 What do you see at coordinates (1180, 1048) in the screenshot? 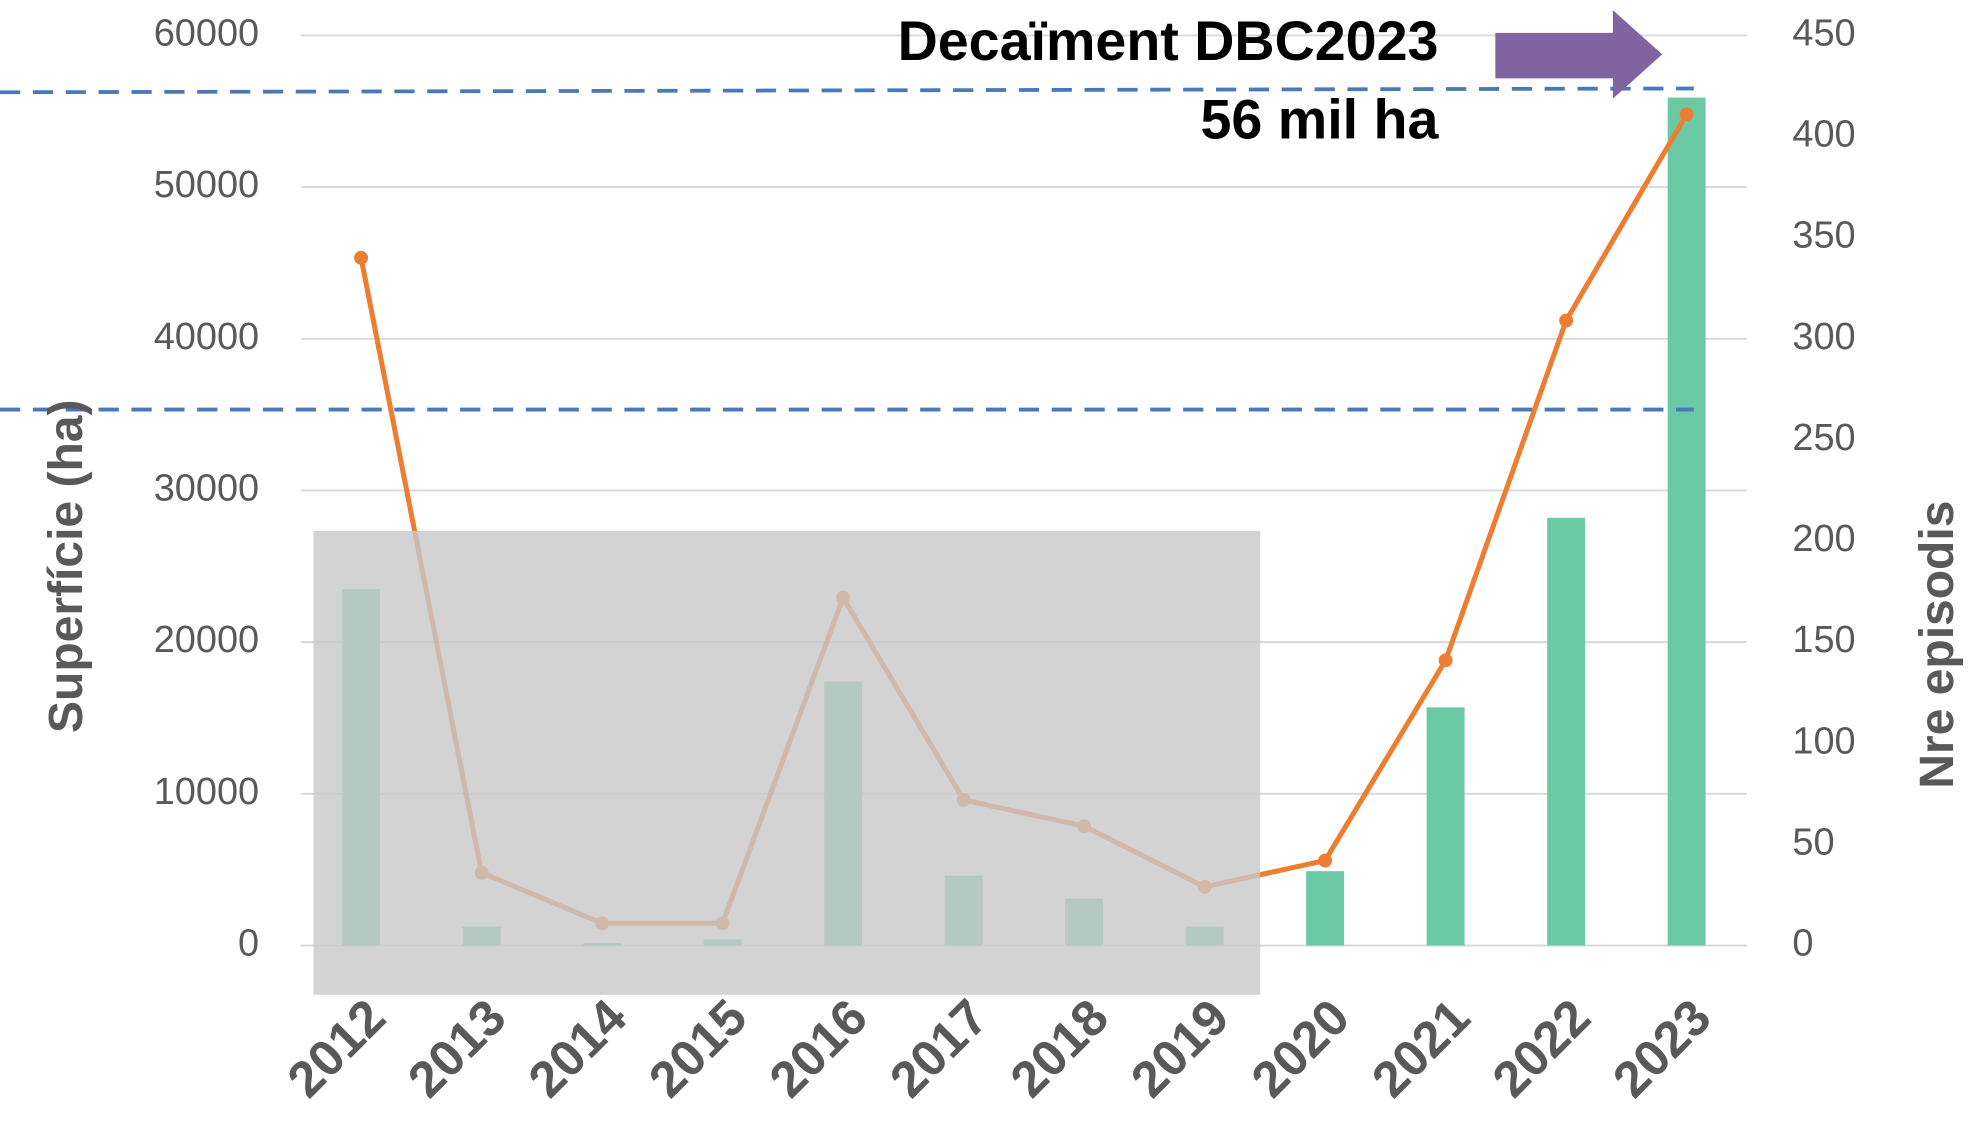
I see `x-tick-label: 2019` at bounding box center [1180, 1048].